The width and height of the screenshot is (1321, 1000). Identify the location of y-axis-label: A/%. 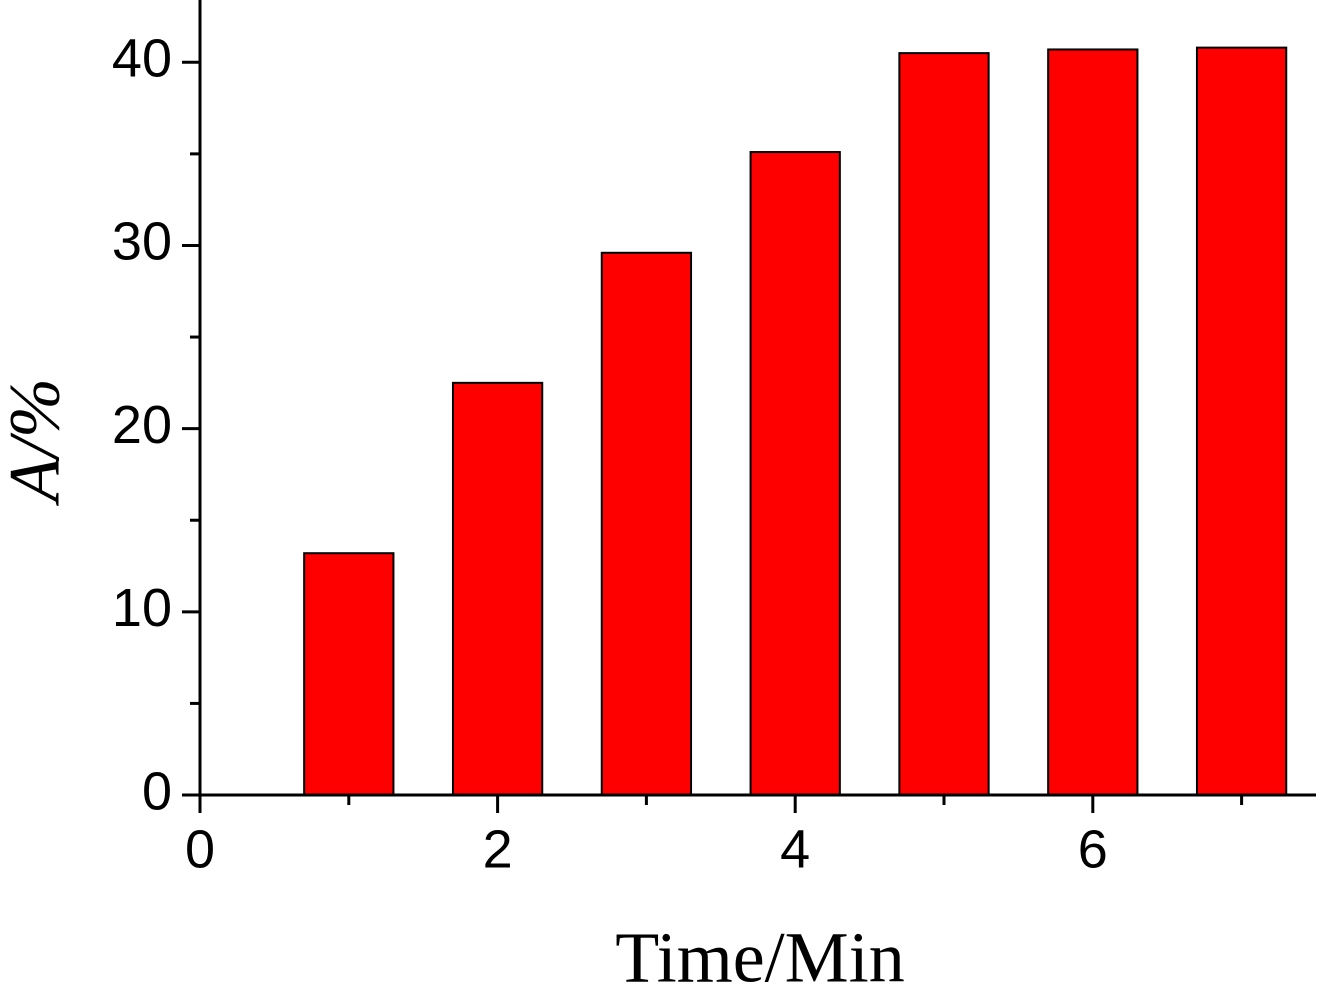
(37, 442).